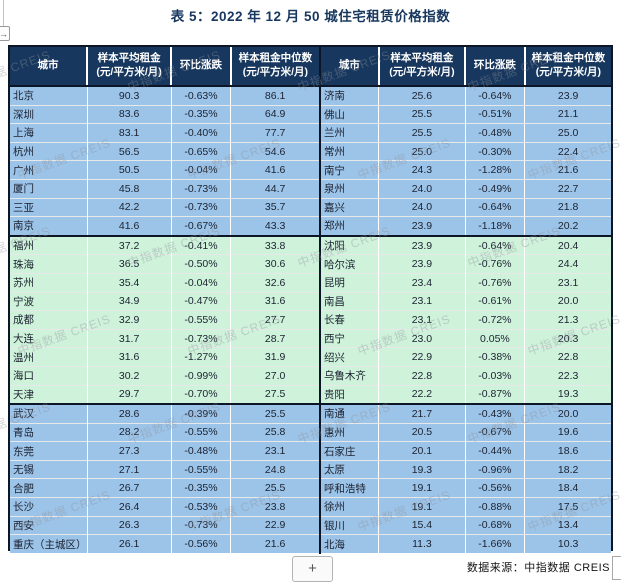 Image resolution: width=621 pixels, height=582 pixels. I want to click on table-row: 西安 26.3 -0.73% 22.9, so click(164, 526).